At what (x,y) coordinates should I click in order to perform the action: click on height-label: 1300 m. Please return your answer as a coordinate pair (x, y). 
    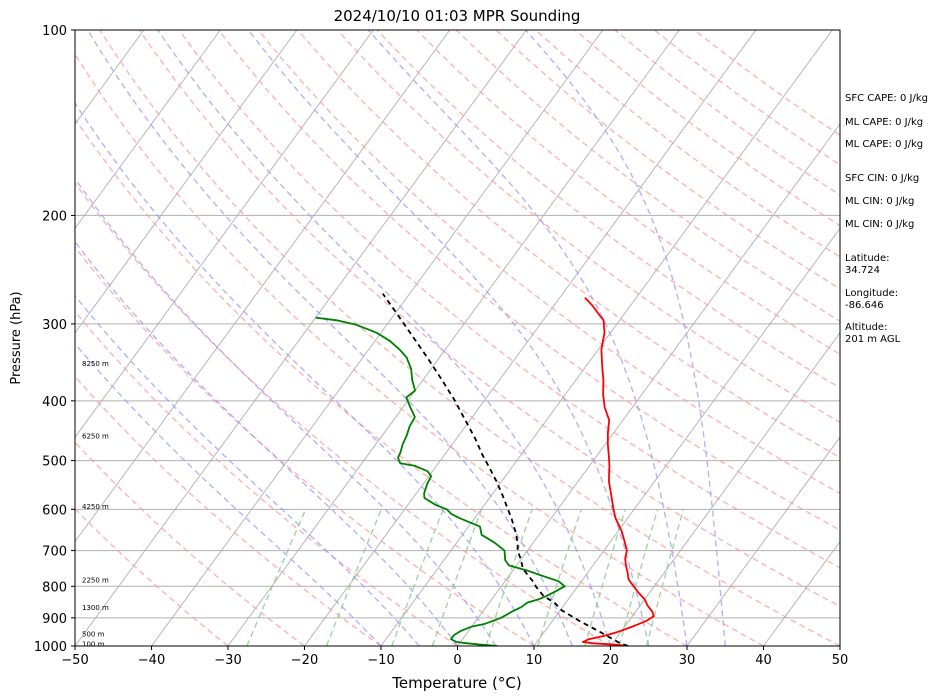
    Looking at the image, I should click on (95, 608).